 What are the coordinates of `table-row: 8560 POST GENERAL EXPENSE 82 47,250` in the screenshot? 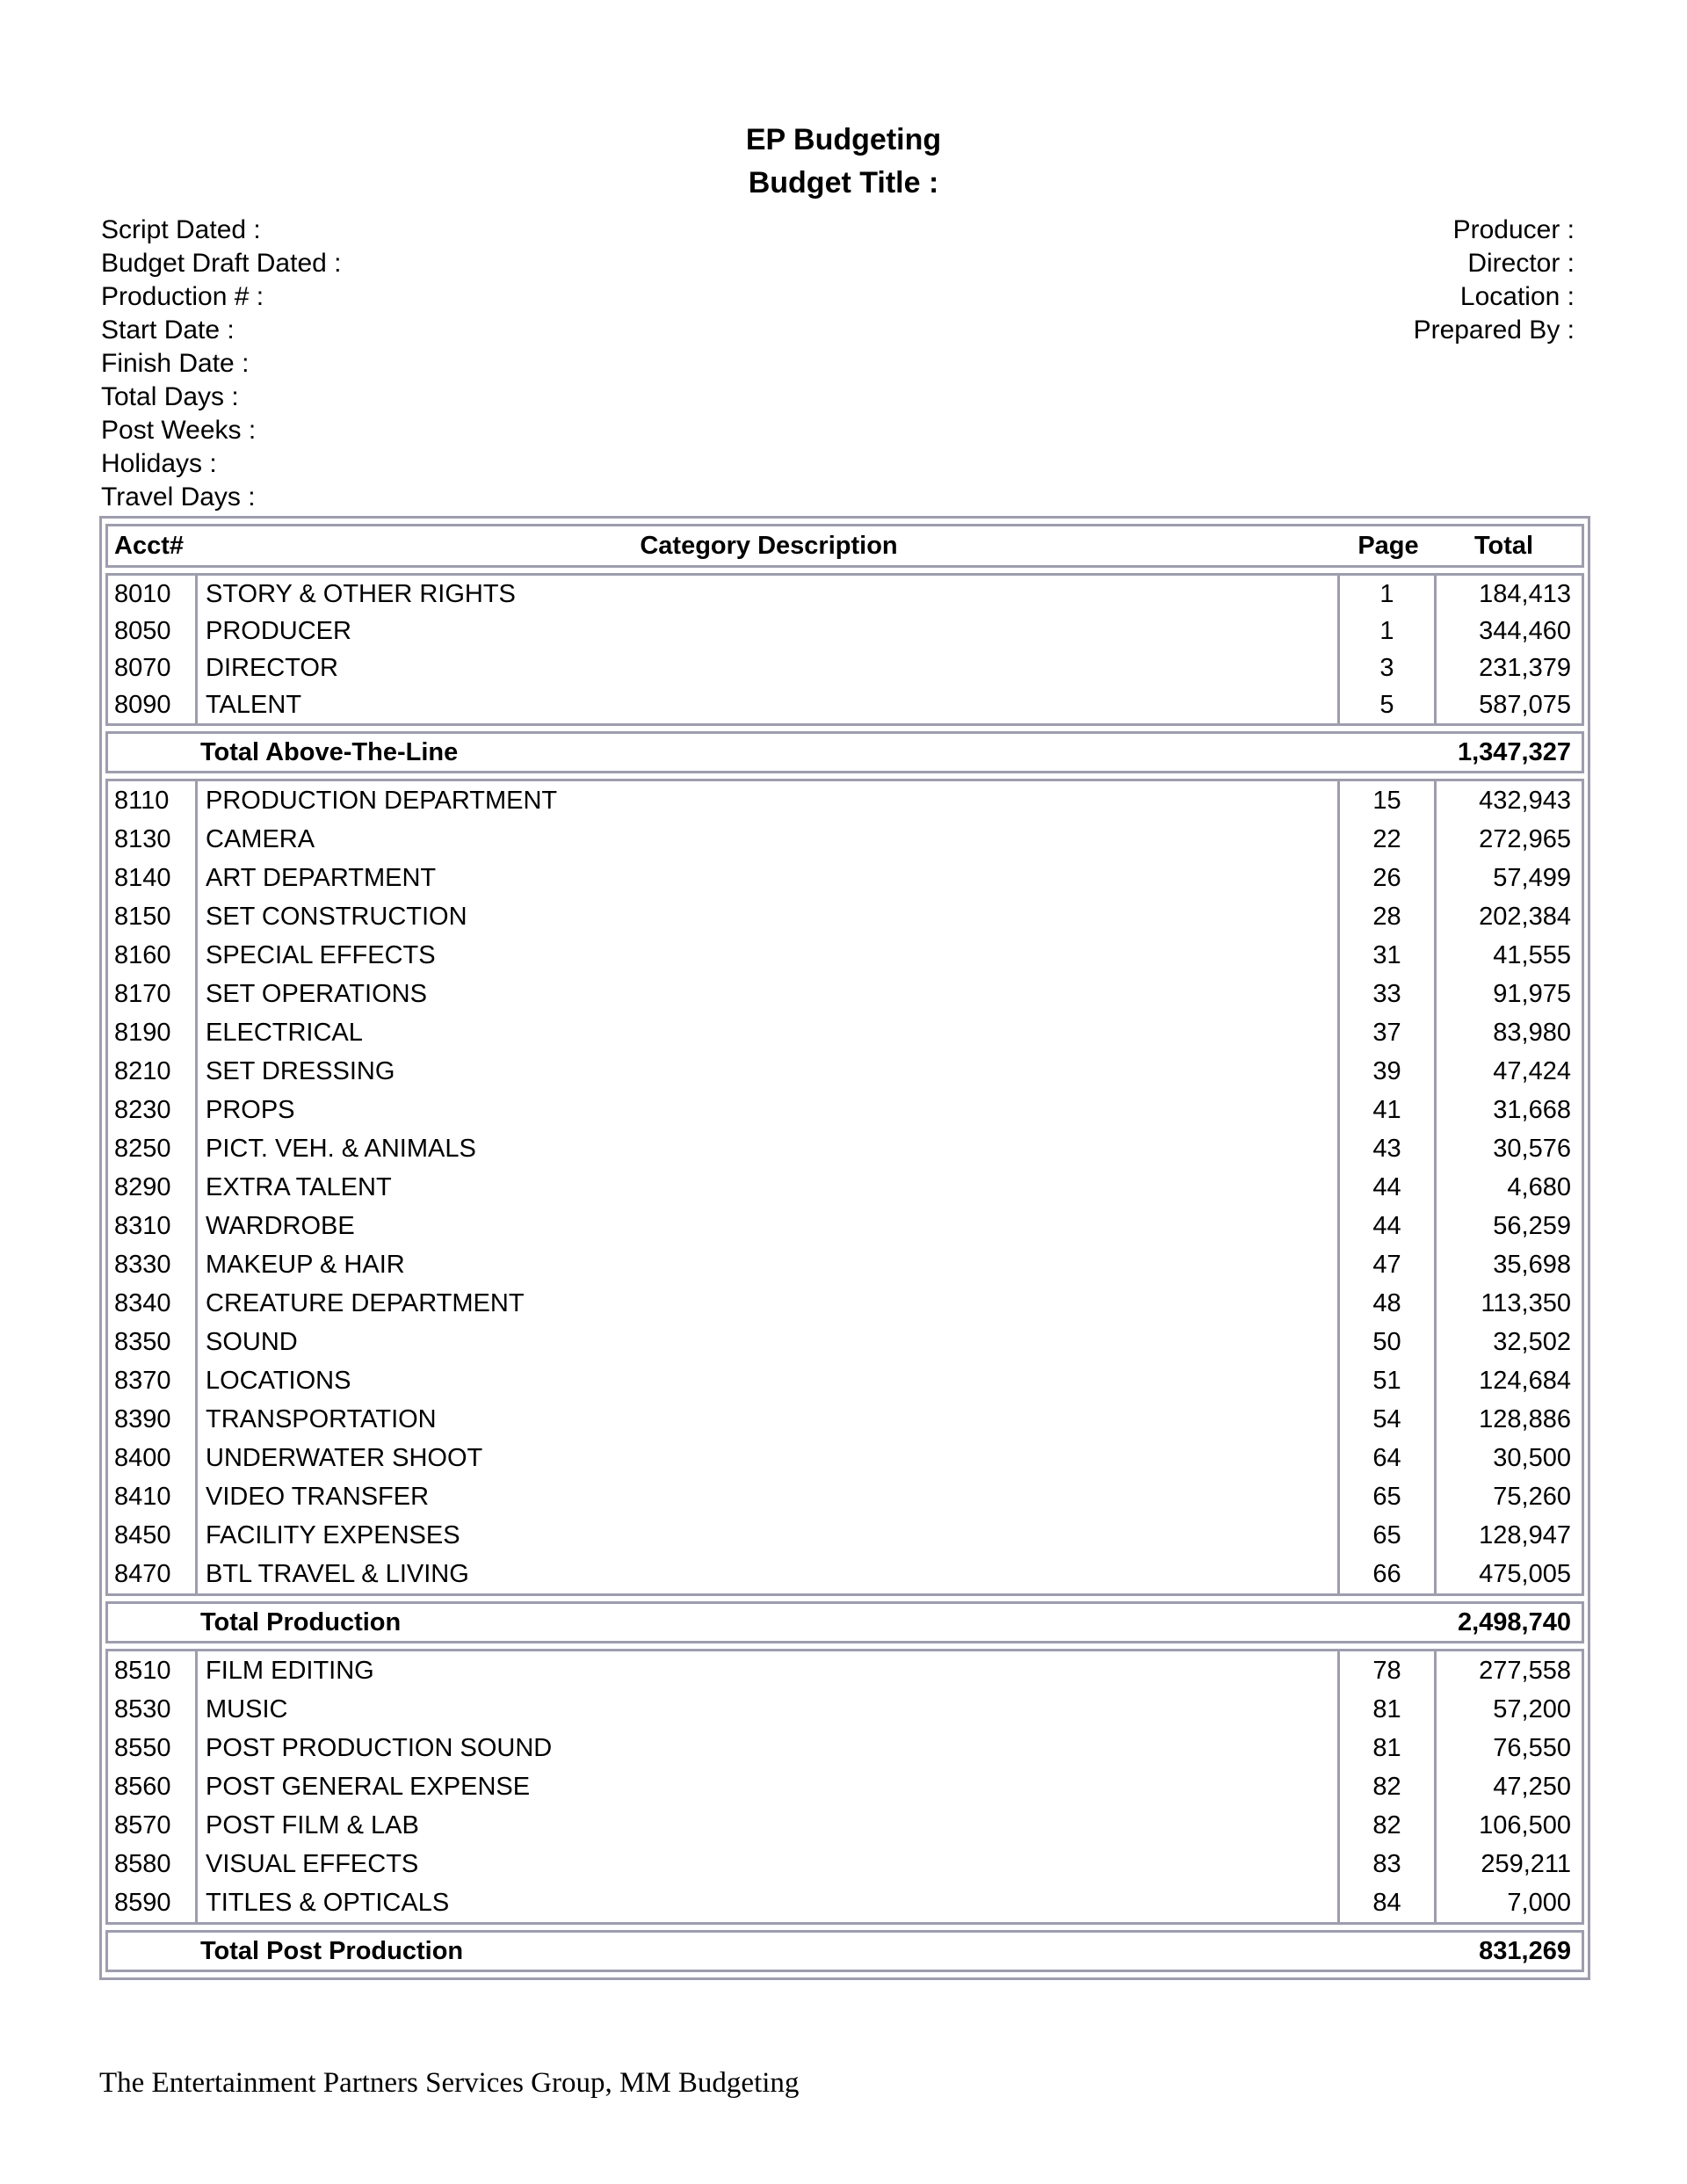 It's located at (845, 1786).